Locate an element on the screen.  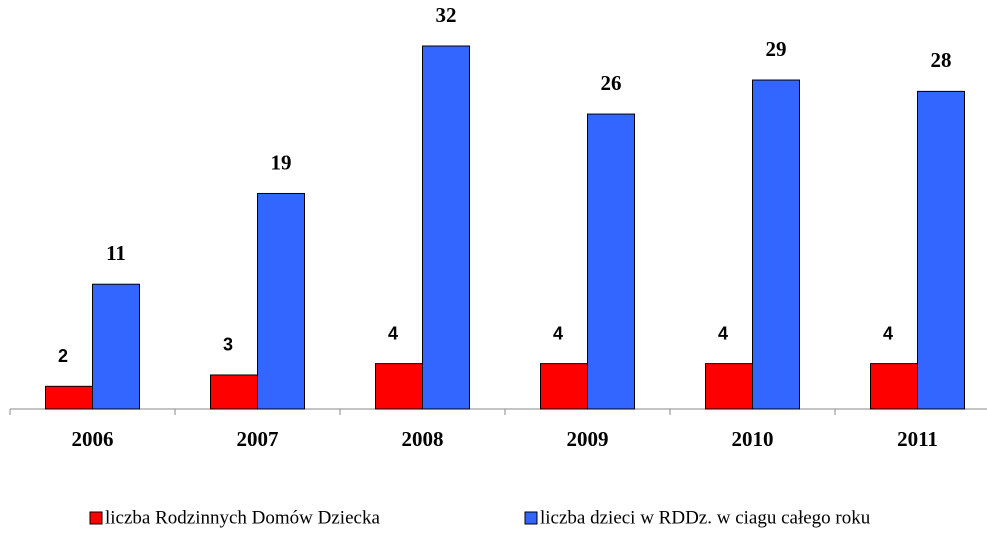
x-tick-label: 2010 is located at coordinates (753, 439).